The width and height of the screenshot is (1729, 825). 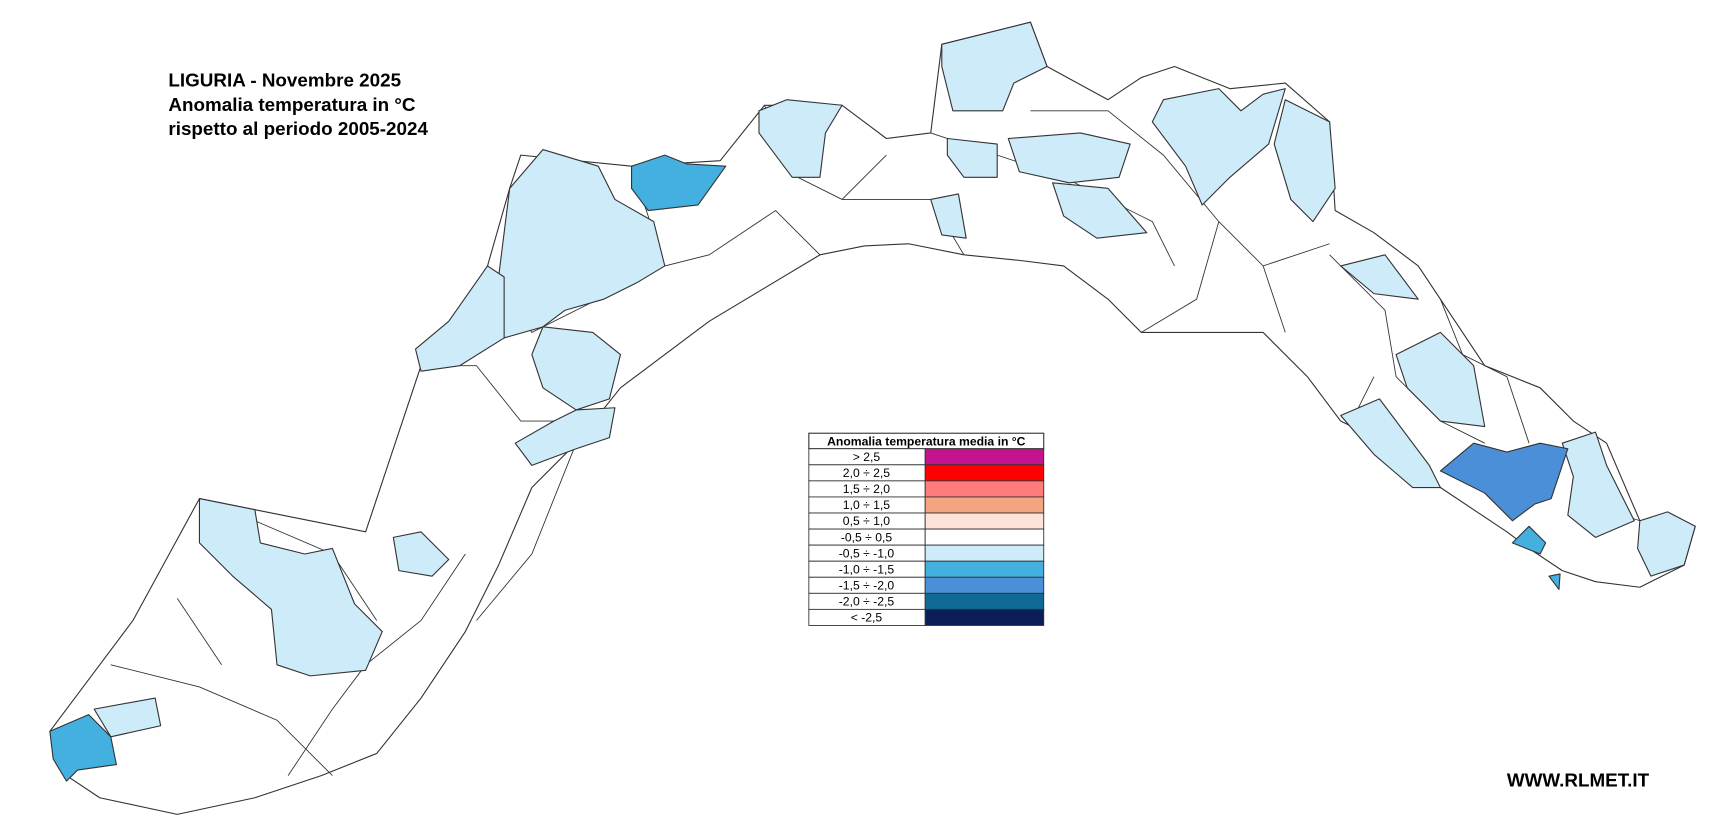 I want to click on legend-title: Anomalia temperatura media in °C, so click(x=926, y=441).